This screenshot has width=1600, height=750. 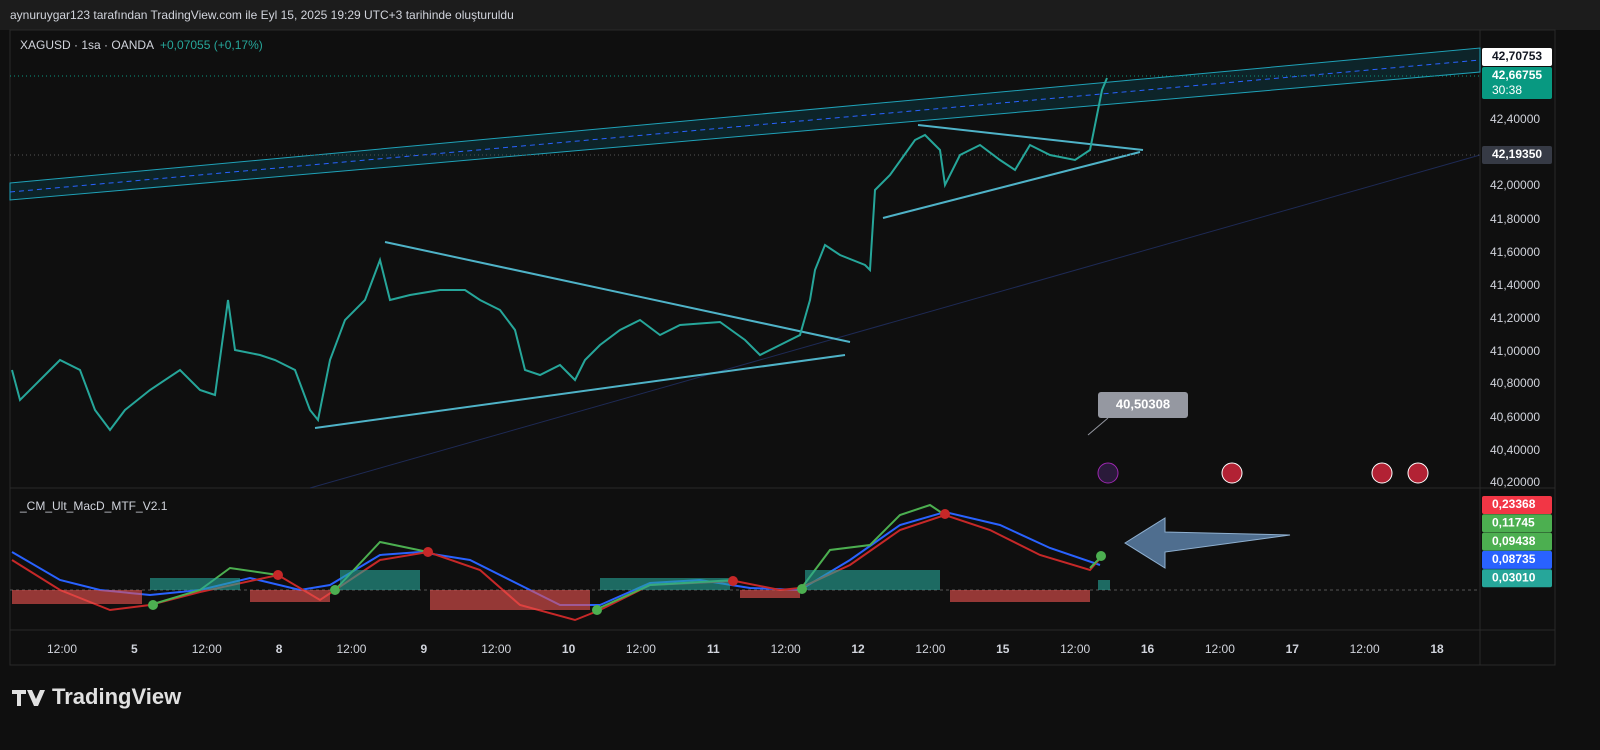 I want to click on macd-line, so click(x=557, y=567).